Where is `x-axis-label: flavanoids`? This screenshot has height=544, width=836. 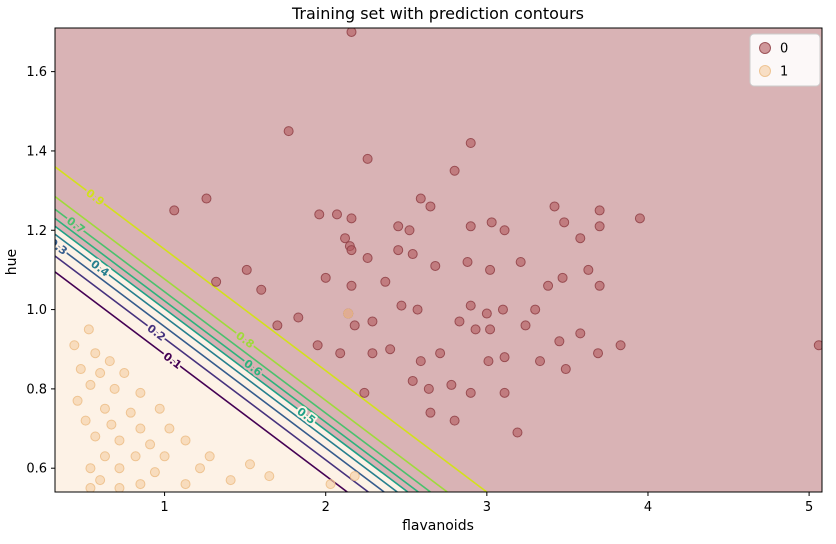
x-axis-label: flavanoids is located at coordinates (438, 526).